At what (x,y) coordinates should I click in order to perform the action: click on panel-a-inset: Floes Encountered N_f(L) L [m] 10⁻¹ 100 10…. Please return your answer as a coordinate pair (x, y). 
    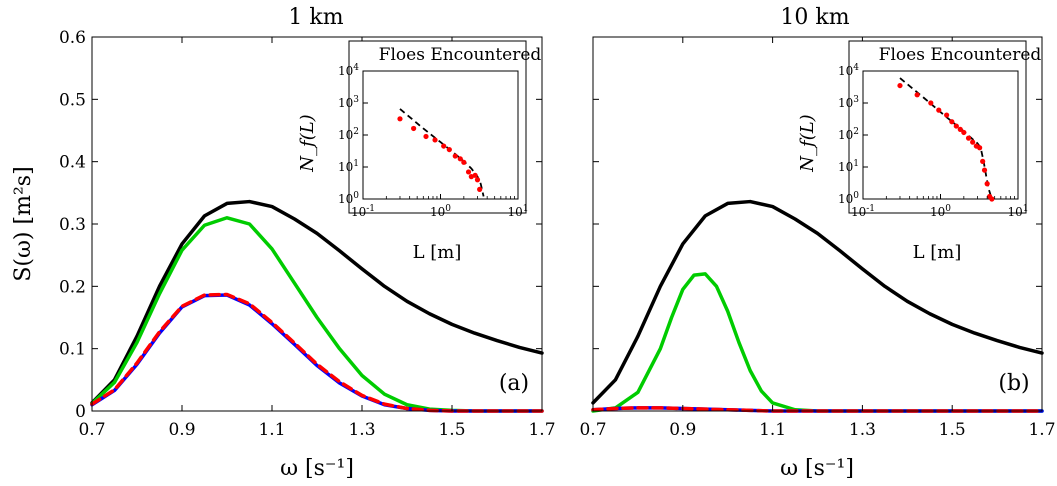
    Looking at the image, I should click on (419, 151).